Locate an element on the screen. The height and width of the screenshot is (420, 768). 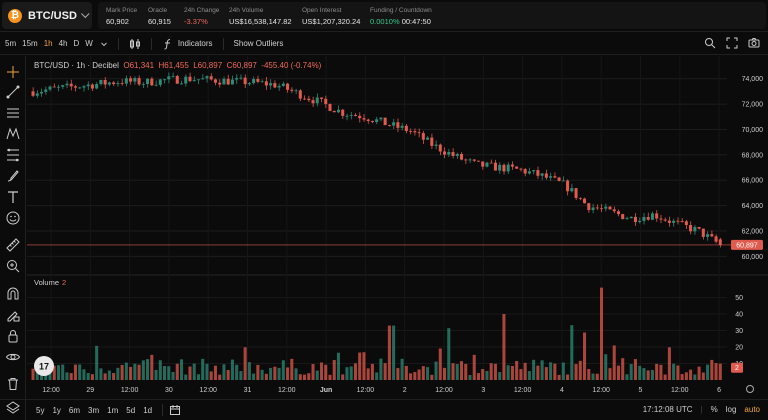
range-5d: 5d is located at coordinates (131, 410).